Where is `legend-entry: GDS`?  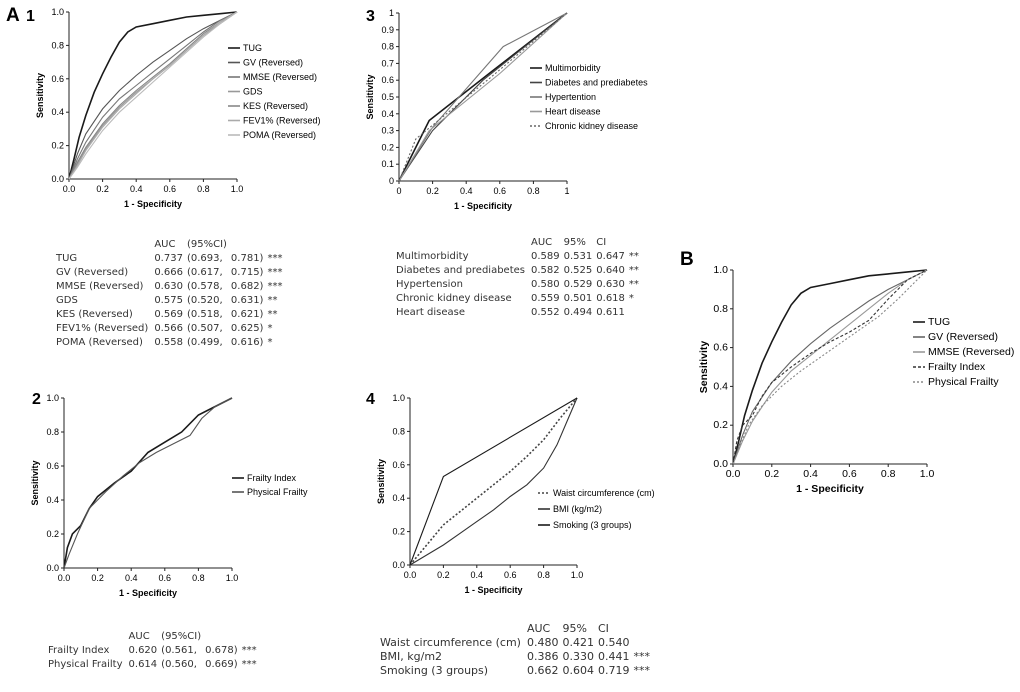 legend-entry: GDS is located at coordinates (253, 92).